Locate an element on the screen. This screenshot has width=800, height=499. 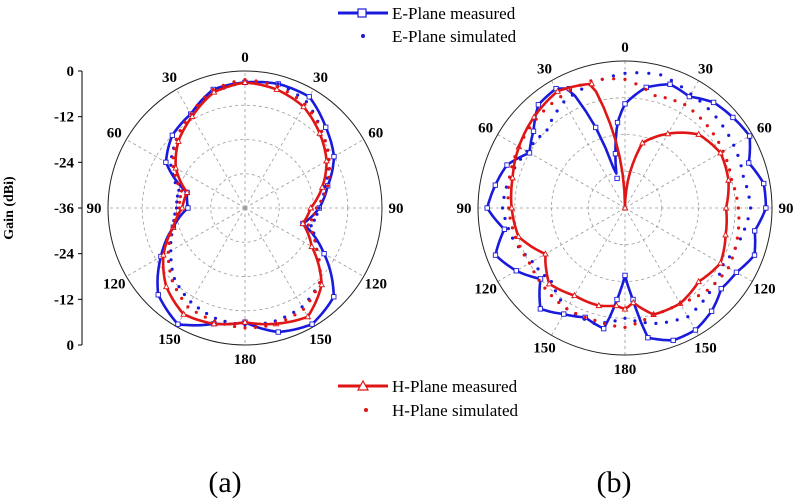
legend-top: E-Plane measured E-Plane simulated is located at coordinates (427, 25).